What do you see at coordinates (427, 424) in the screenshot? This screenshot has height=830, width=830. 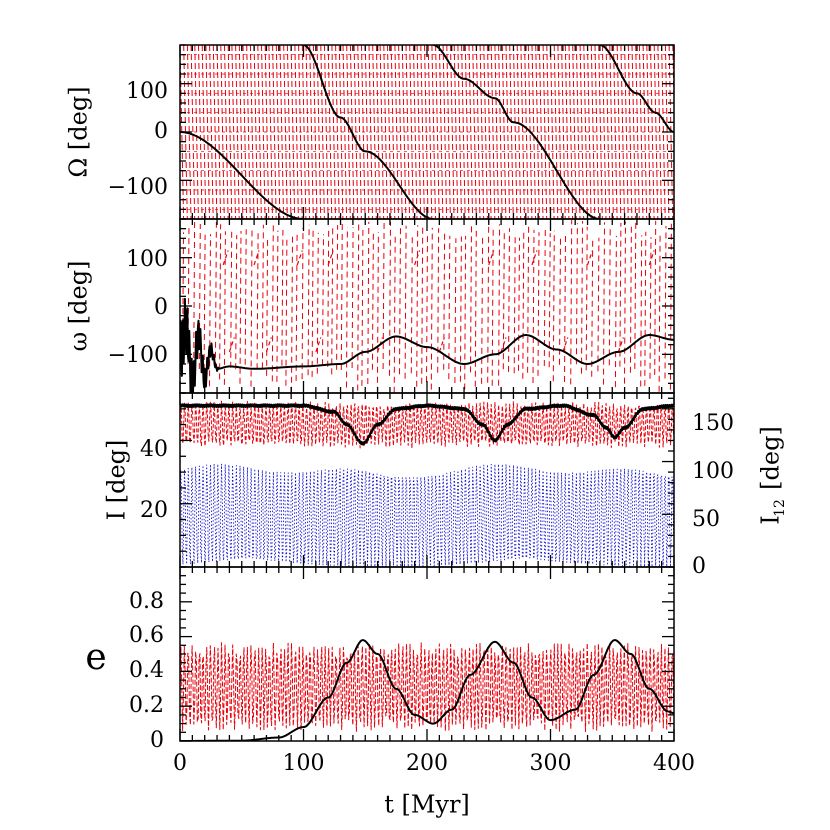 I see `inclination-red-series` at bounding box center [427, 424].